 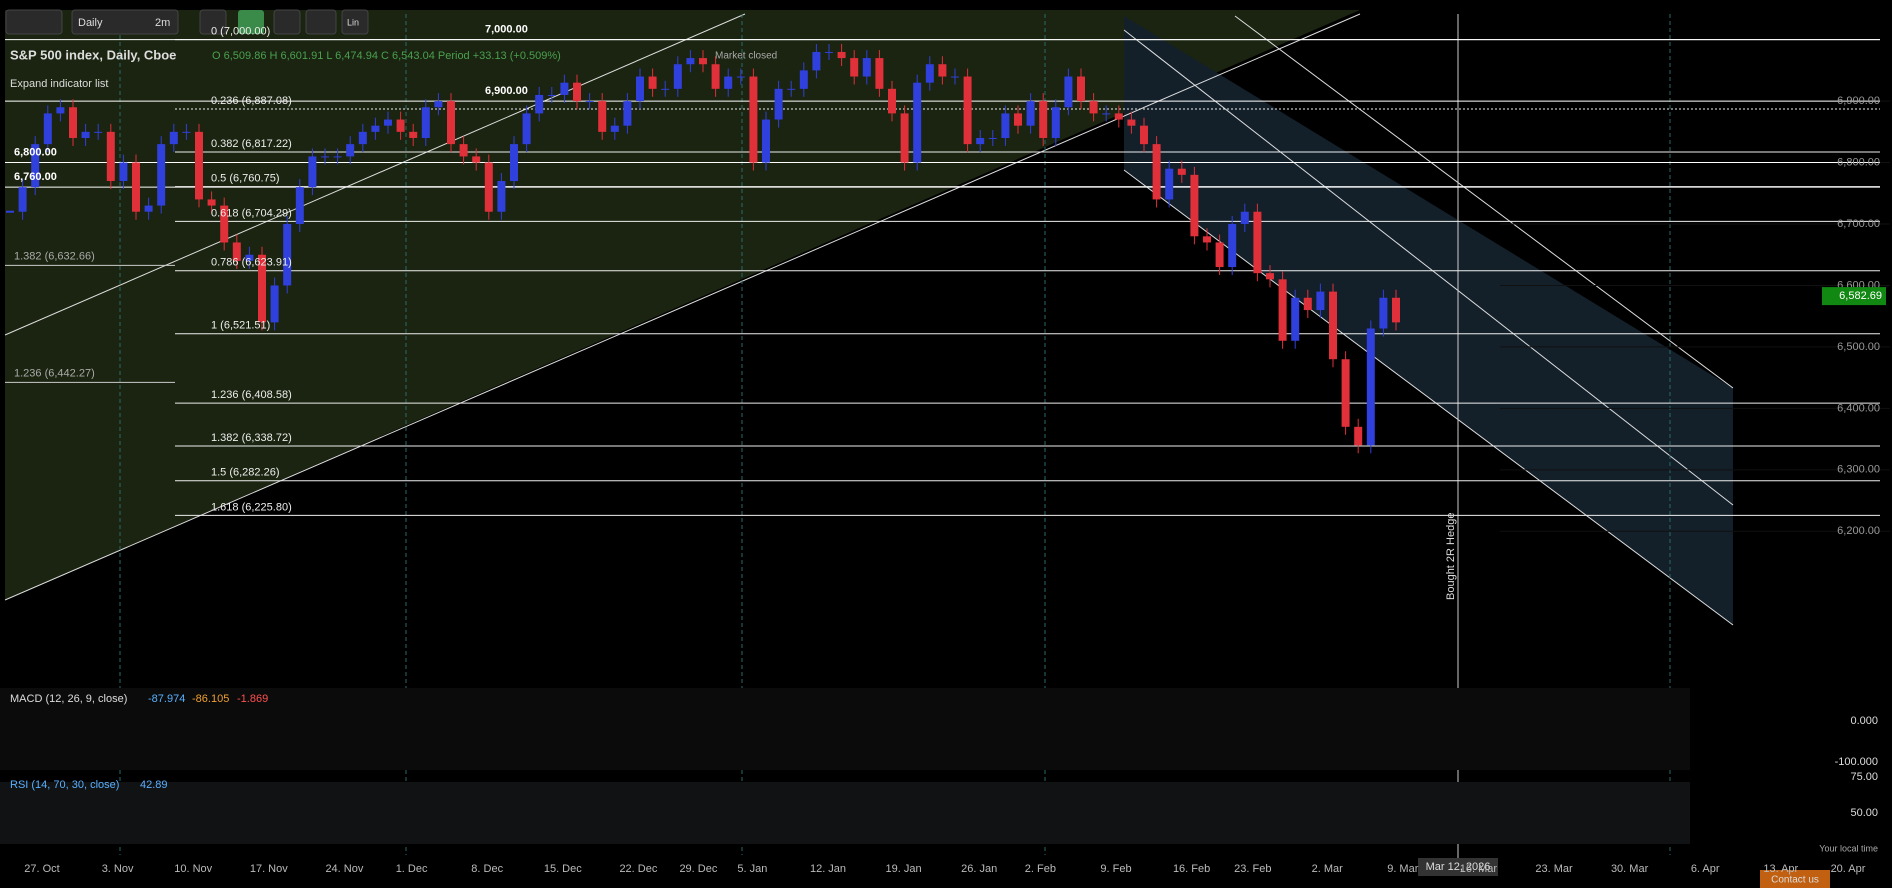 I want to click on interval-select, so click(x=125, y=22).